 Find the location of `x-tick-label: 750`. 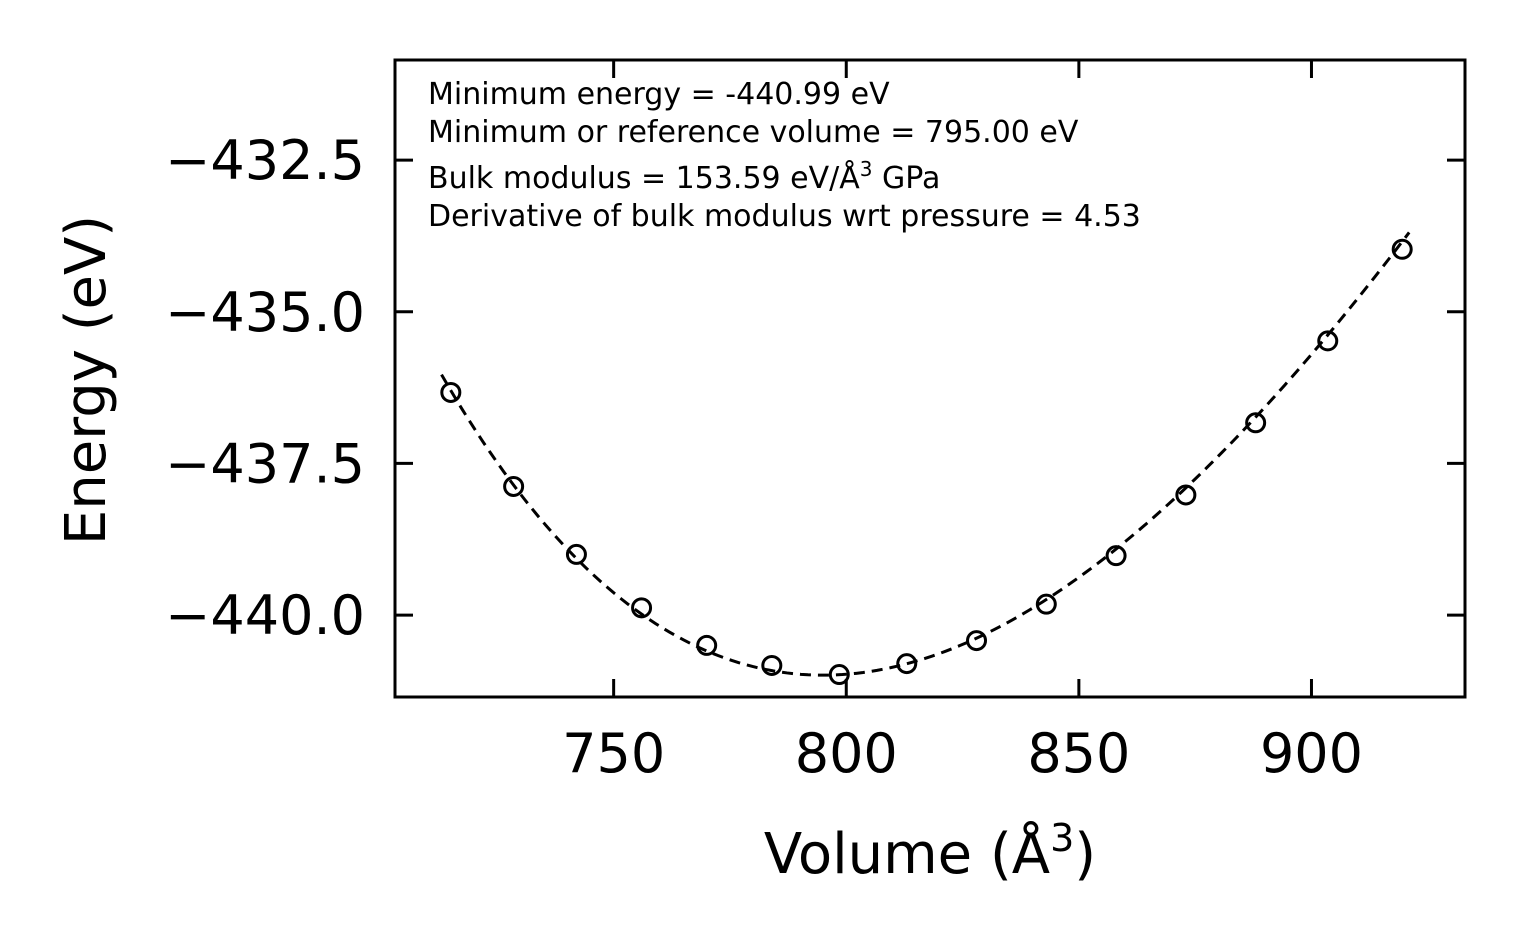

x-tick-label: 750 is located at coordinates (613, 753).